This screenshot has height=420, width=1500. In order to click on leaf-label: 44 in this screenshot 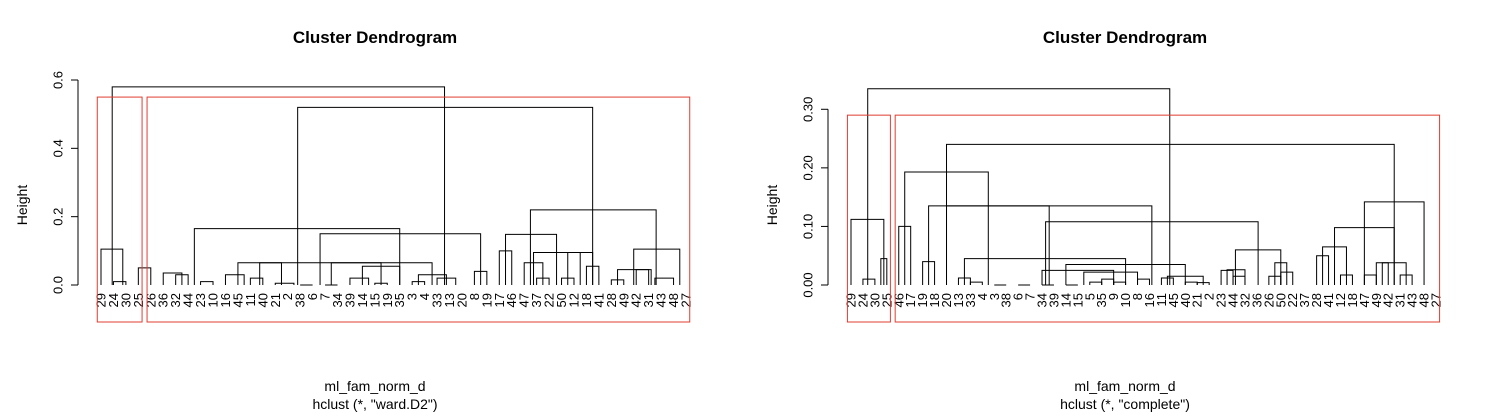, I will do `click(188, 300)`.